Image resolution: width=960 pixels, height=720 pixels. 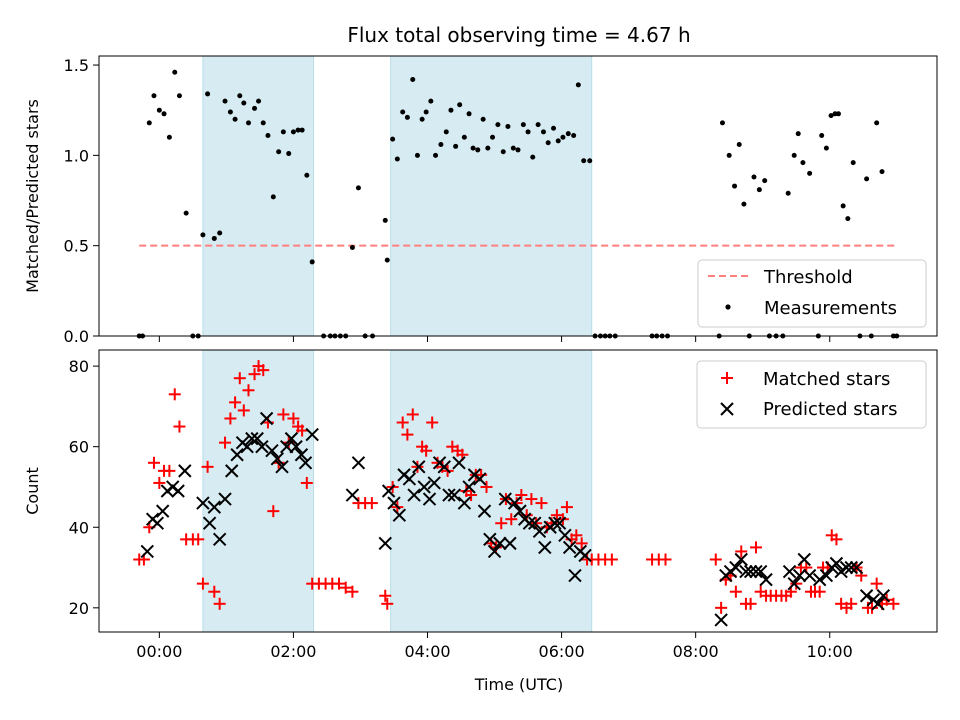 I want to click on y-tick-label: 80, so click(x=79, y=366).